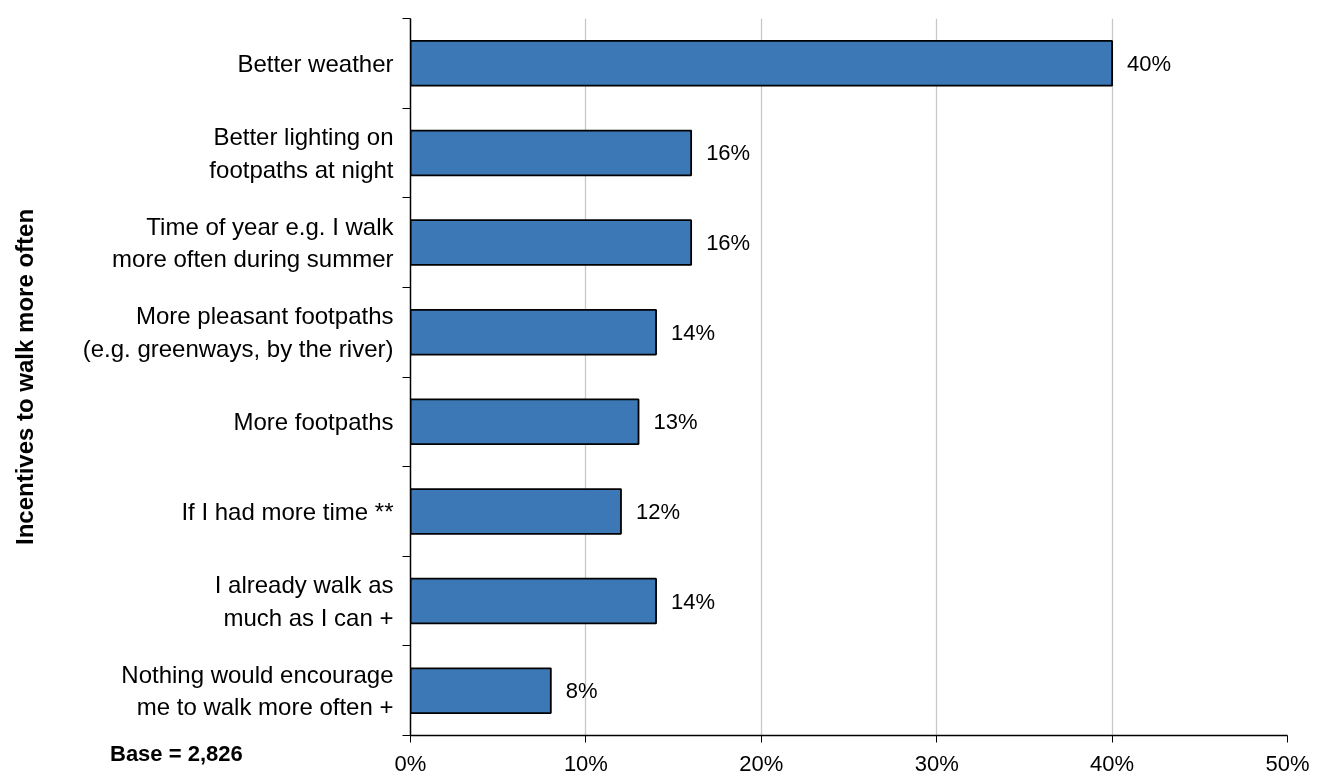 The height and width of the screenshot is (778, 1324). I want to click on x-tick-label: 0%, so click(410, 763).